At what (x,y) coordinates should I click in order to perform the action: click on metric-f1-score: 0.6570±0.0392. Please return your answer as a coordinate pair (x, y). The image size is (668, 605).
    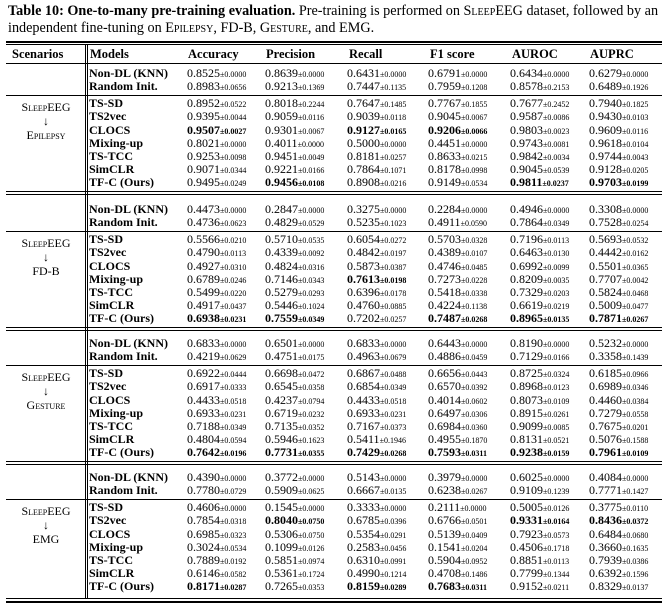
    Looking at the image, I should click on (457, 387).